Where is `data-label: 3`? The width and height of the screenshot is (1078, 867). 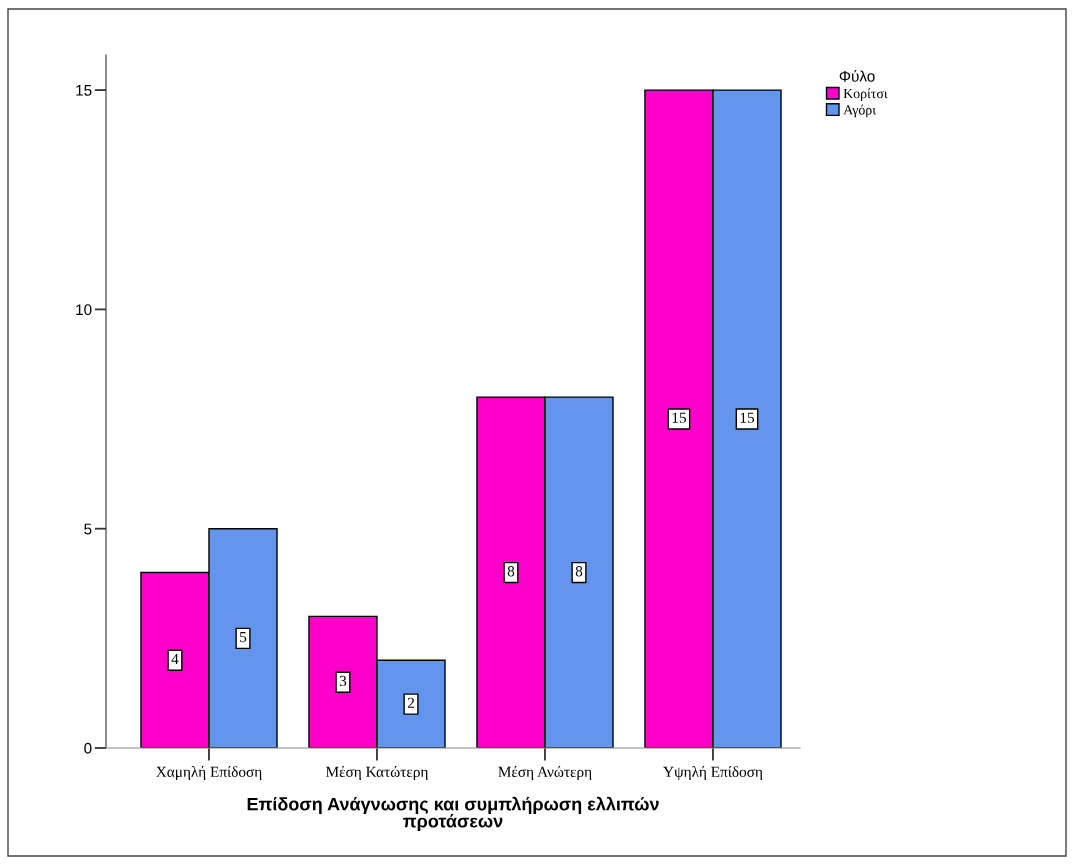
data-label: 3 is located at coordinates (343, 681).